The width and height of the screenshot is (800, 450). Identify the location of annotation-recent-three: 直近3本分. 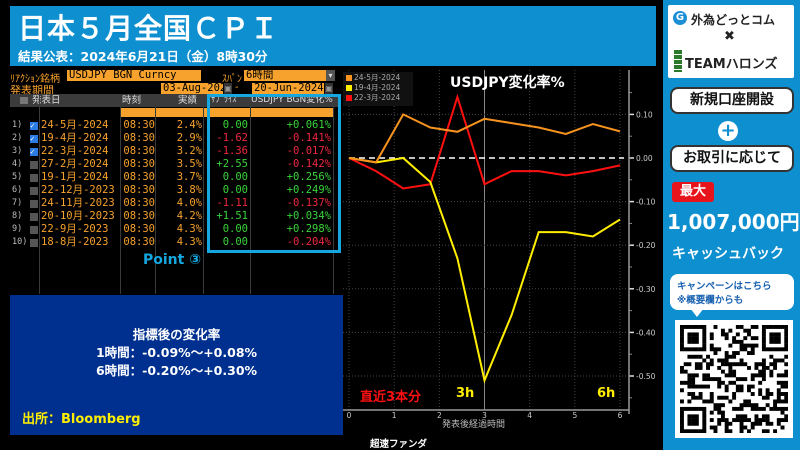
(391, 397).